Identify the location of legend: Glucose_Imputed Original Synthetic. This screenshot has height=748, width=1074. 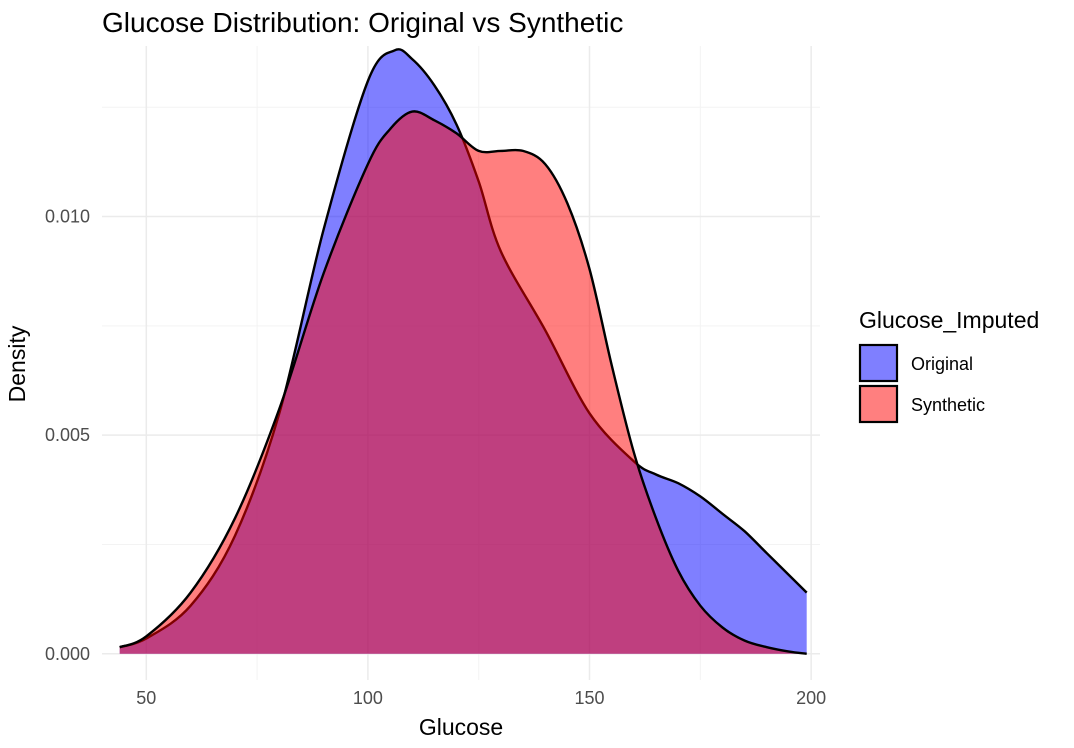
(948, 365).